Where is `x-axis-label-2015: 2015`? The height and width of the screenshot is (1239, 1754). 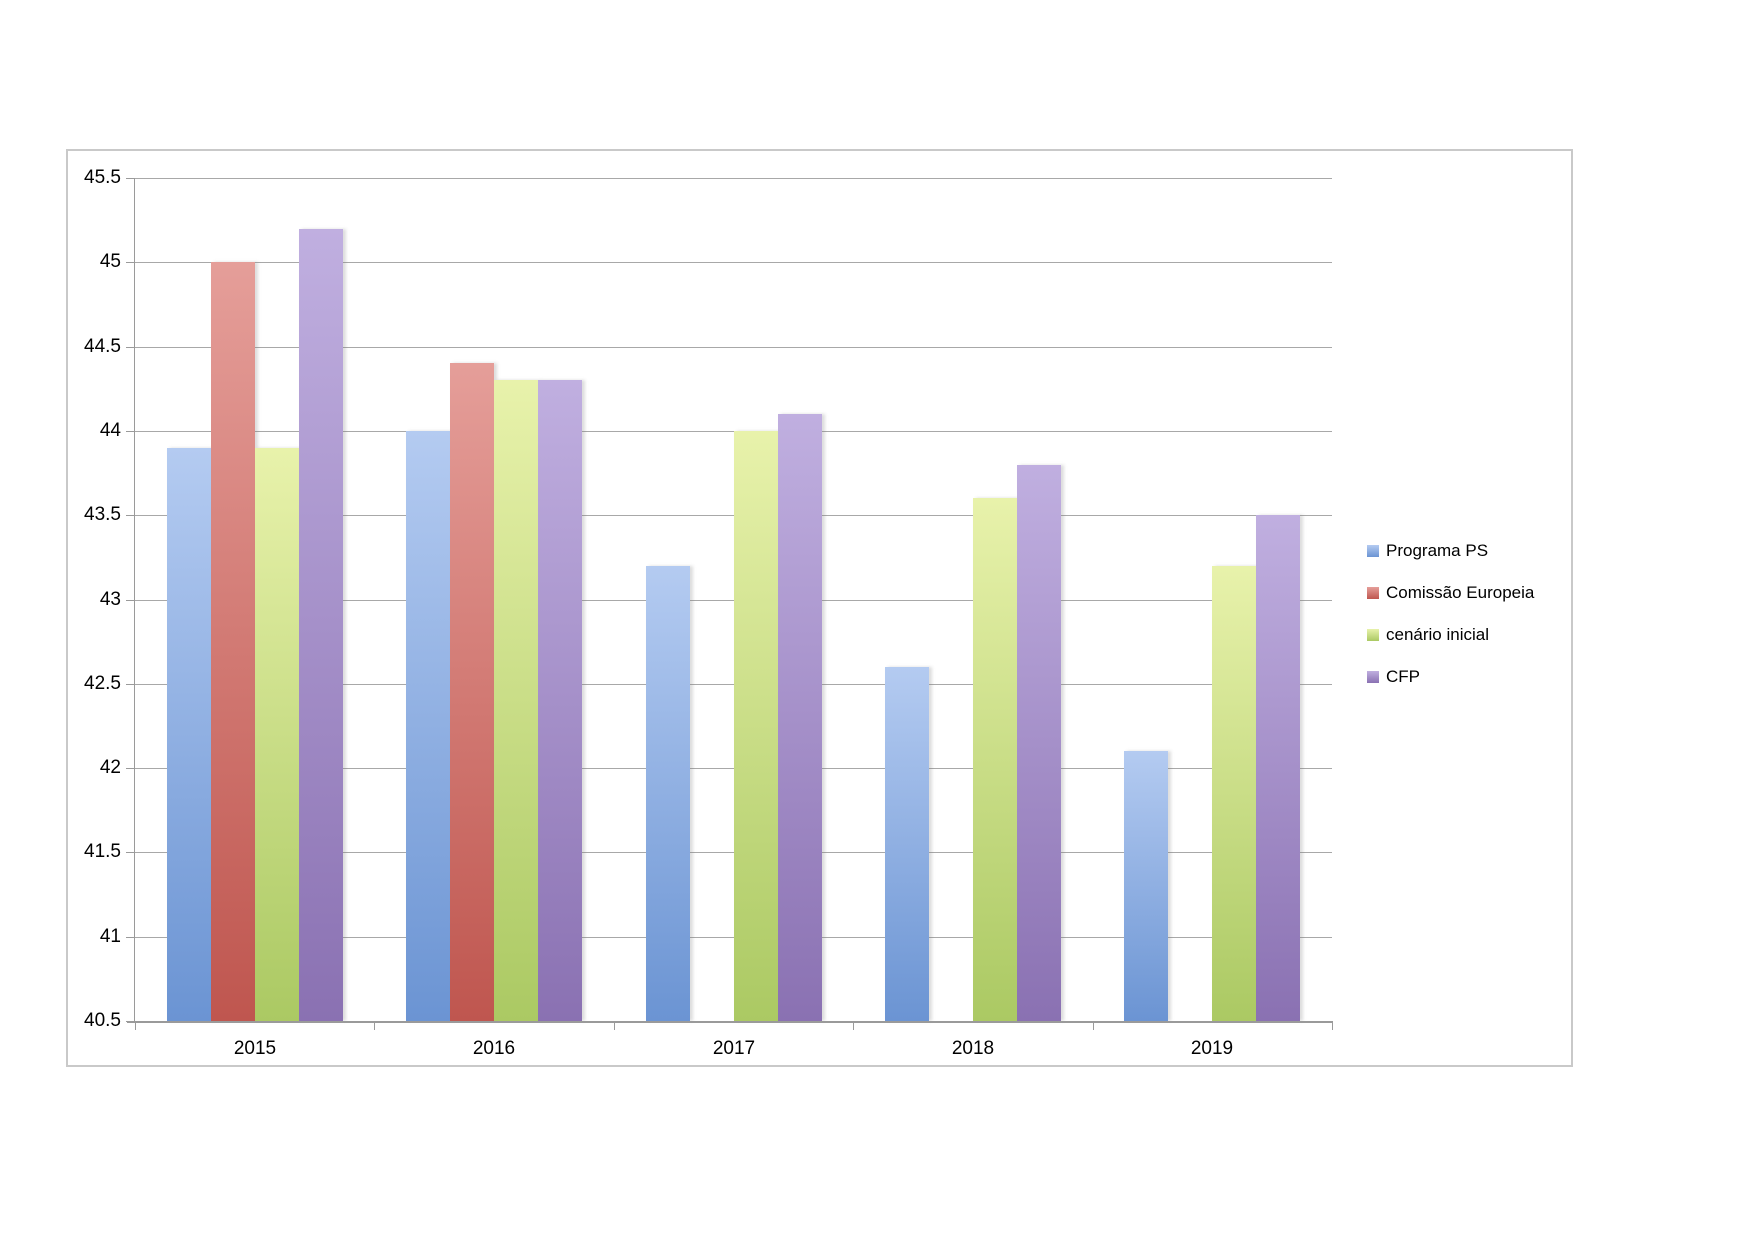
x-axis-label-2015: 2015 is located at coordinates (255, 1048).